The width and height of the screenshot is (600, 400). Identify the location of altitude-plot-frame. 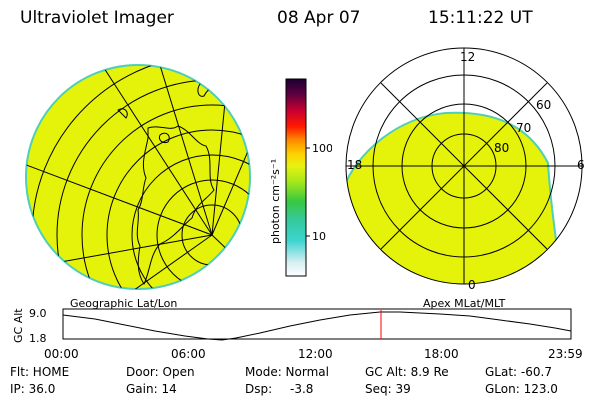
(317, 324).